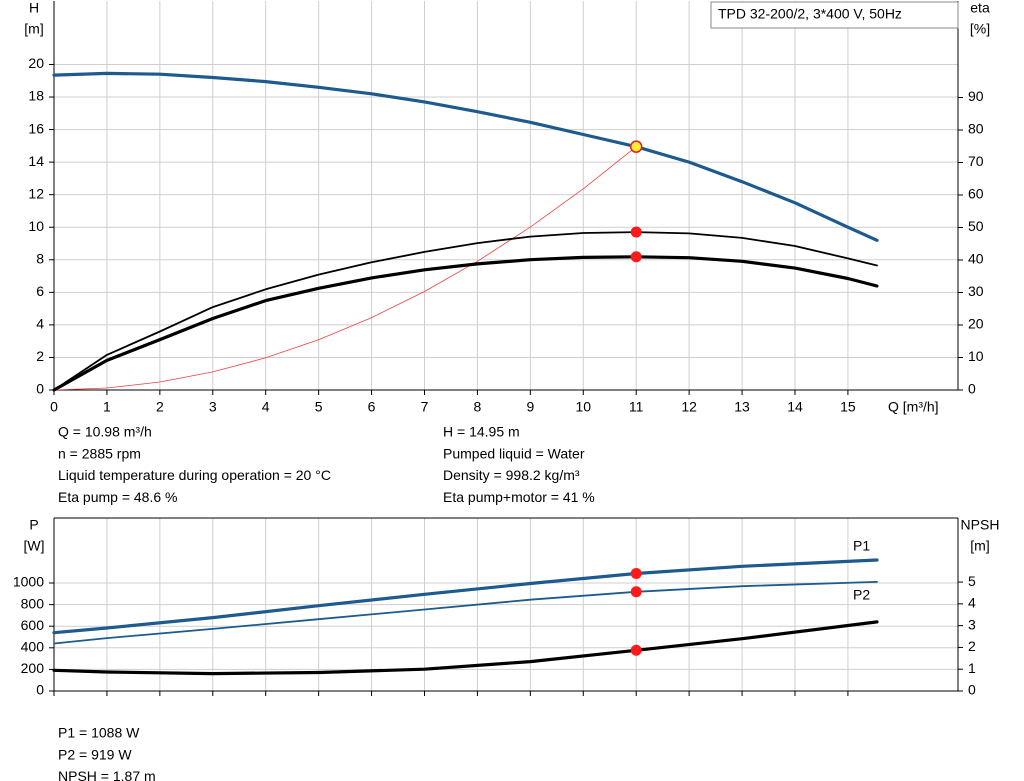  I want to click on y2-tick-label: 60, so click(976, 194).